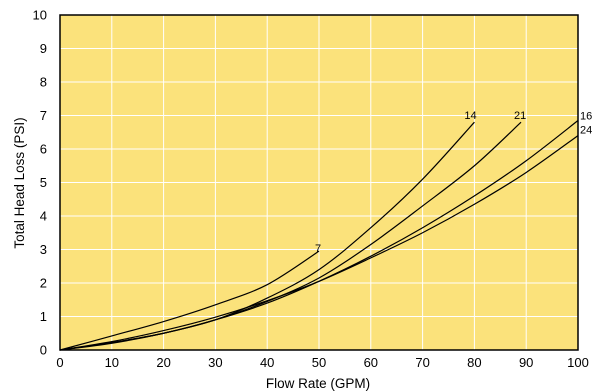  I want to click on x-tick-label-90: 90, so click(526, 362).